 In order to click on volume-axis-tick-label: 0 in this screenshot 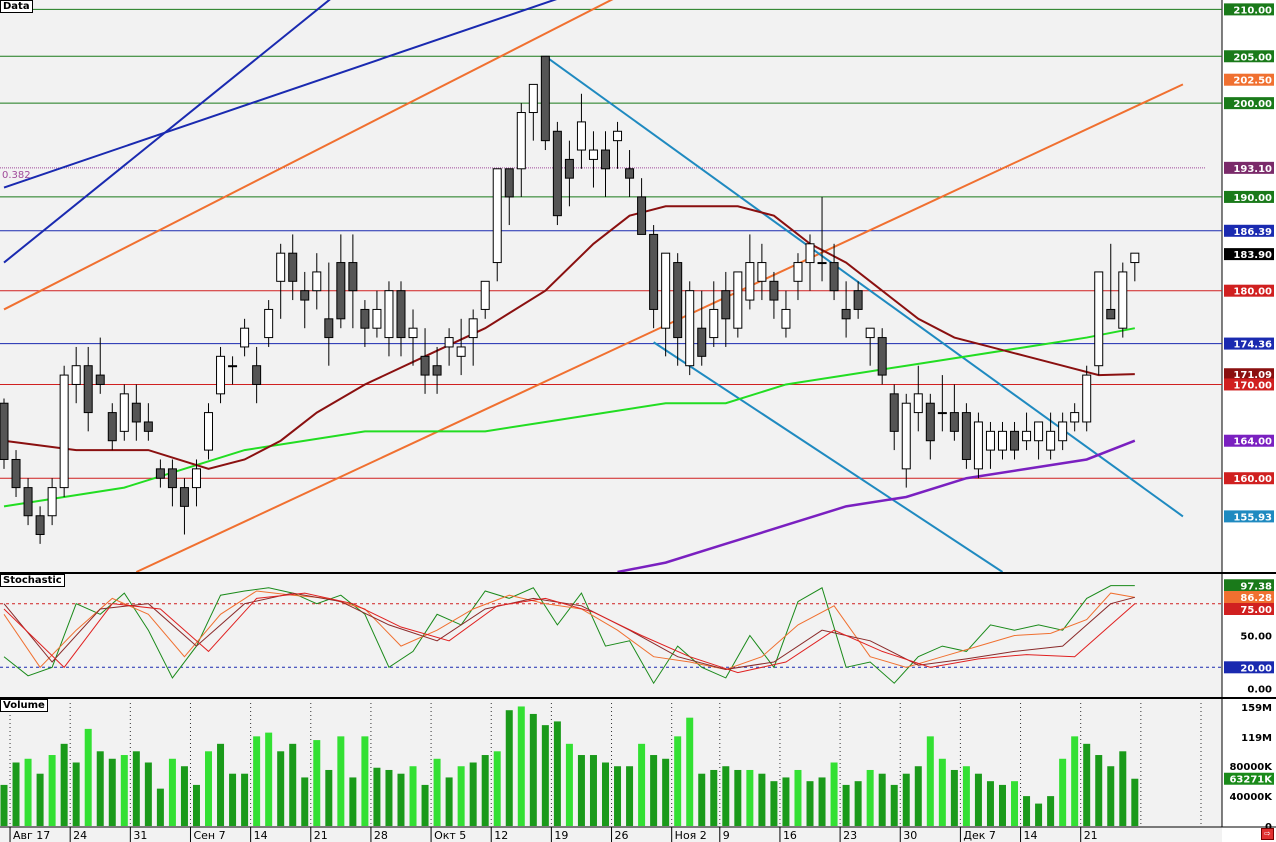, I will do `click(1268, 827)`.